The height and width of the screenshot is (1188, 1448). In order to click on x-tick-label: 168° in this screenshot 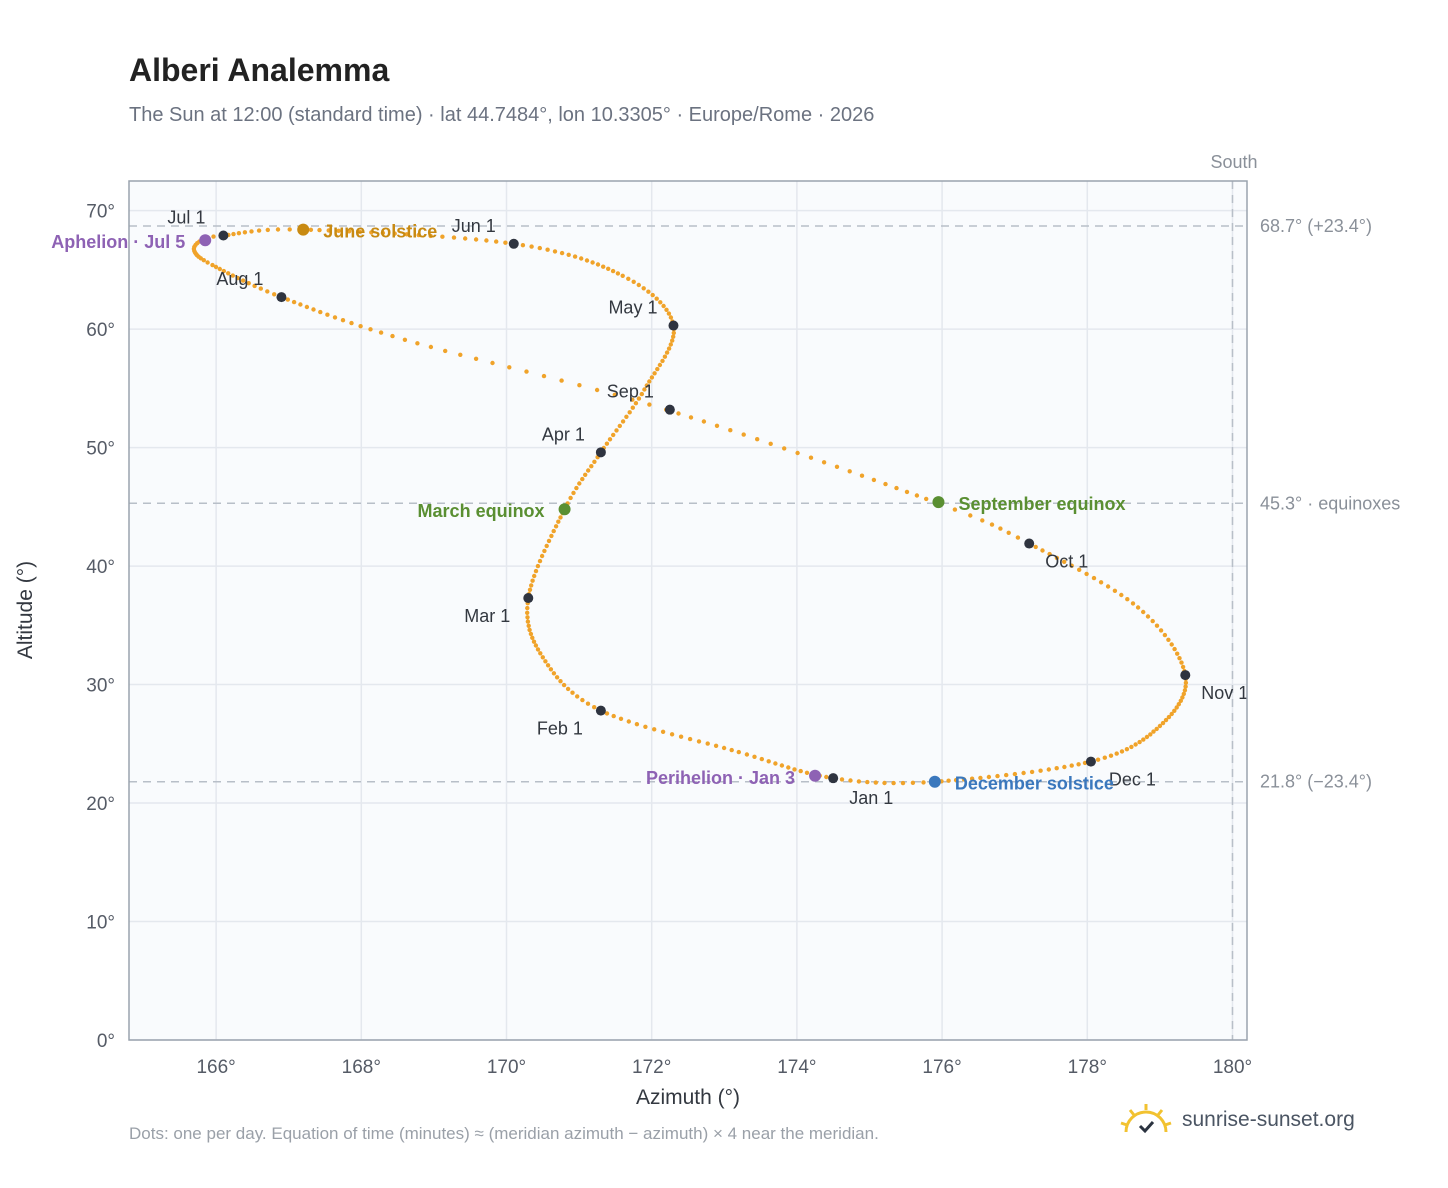, I will do `click(361, 1067)`.